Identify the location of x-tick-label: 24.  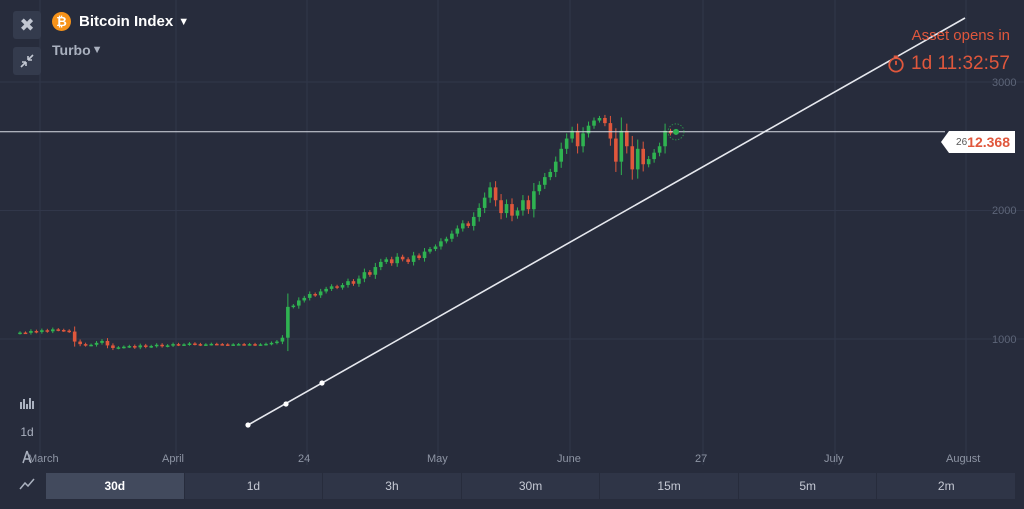
(304, 459).